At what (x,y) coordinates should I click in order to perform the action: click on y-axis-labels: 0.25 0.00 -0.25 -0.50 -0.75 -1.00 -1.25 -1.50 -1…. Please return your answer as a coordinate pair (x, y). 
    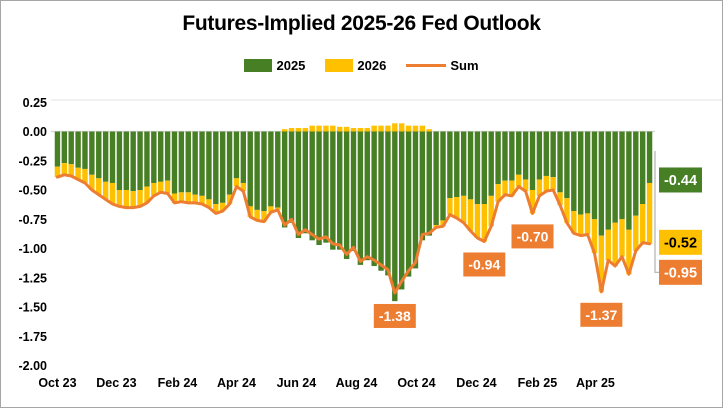
    Looking at the image, I should click on (33, 234).